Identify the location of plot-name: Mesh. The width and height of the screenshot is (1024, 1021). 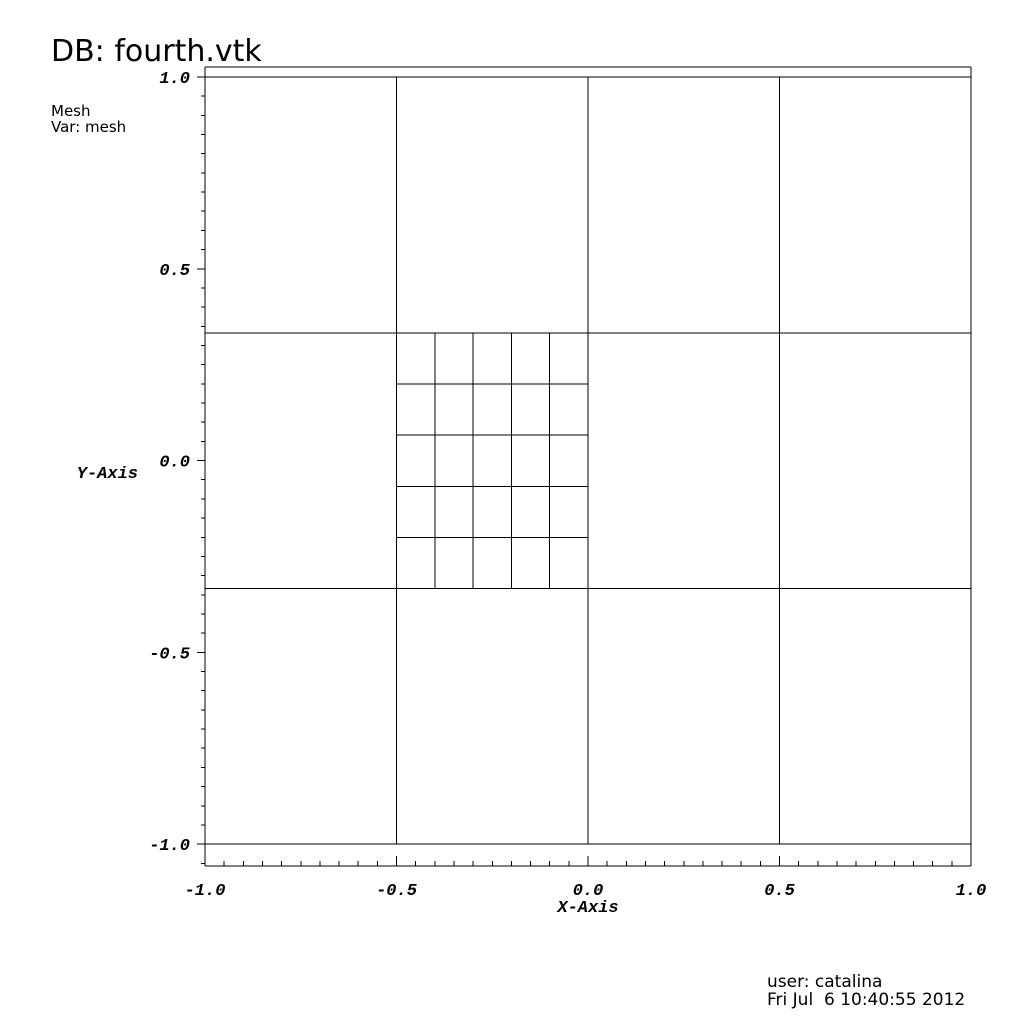
(71, 111).